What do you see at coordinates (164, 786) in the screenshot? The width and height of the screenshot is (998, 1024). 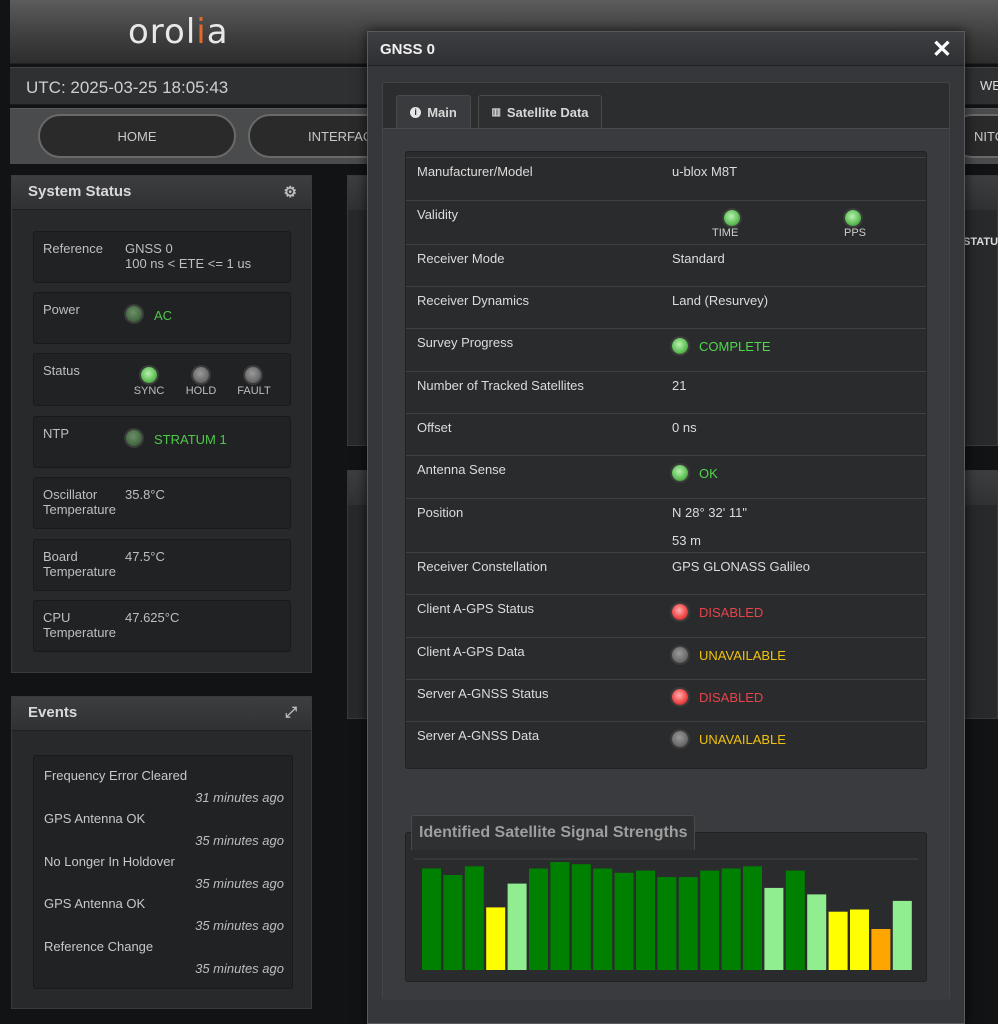 I see `event-item: Frequency Error Cleared 31 minutes ago` at bounding box center [164, 786].